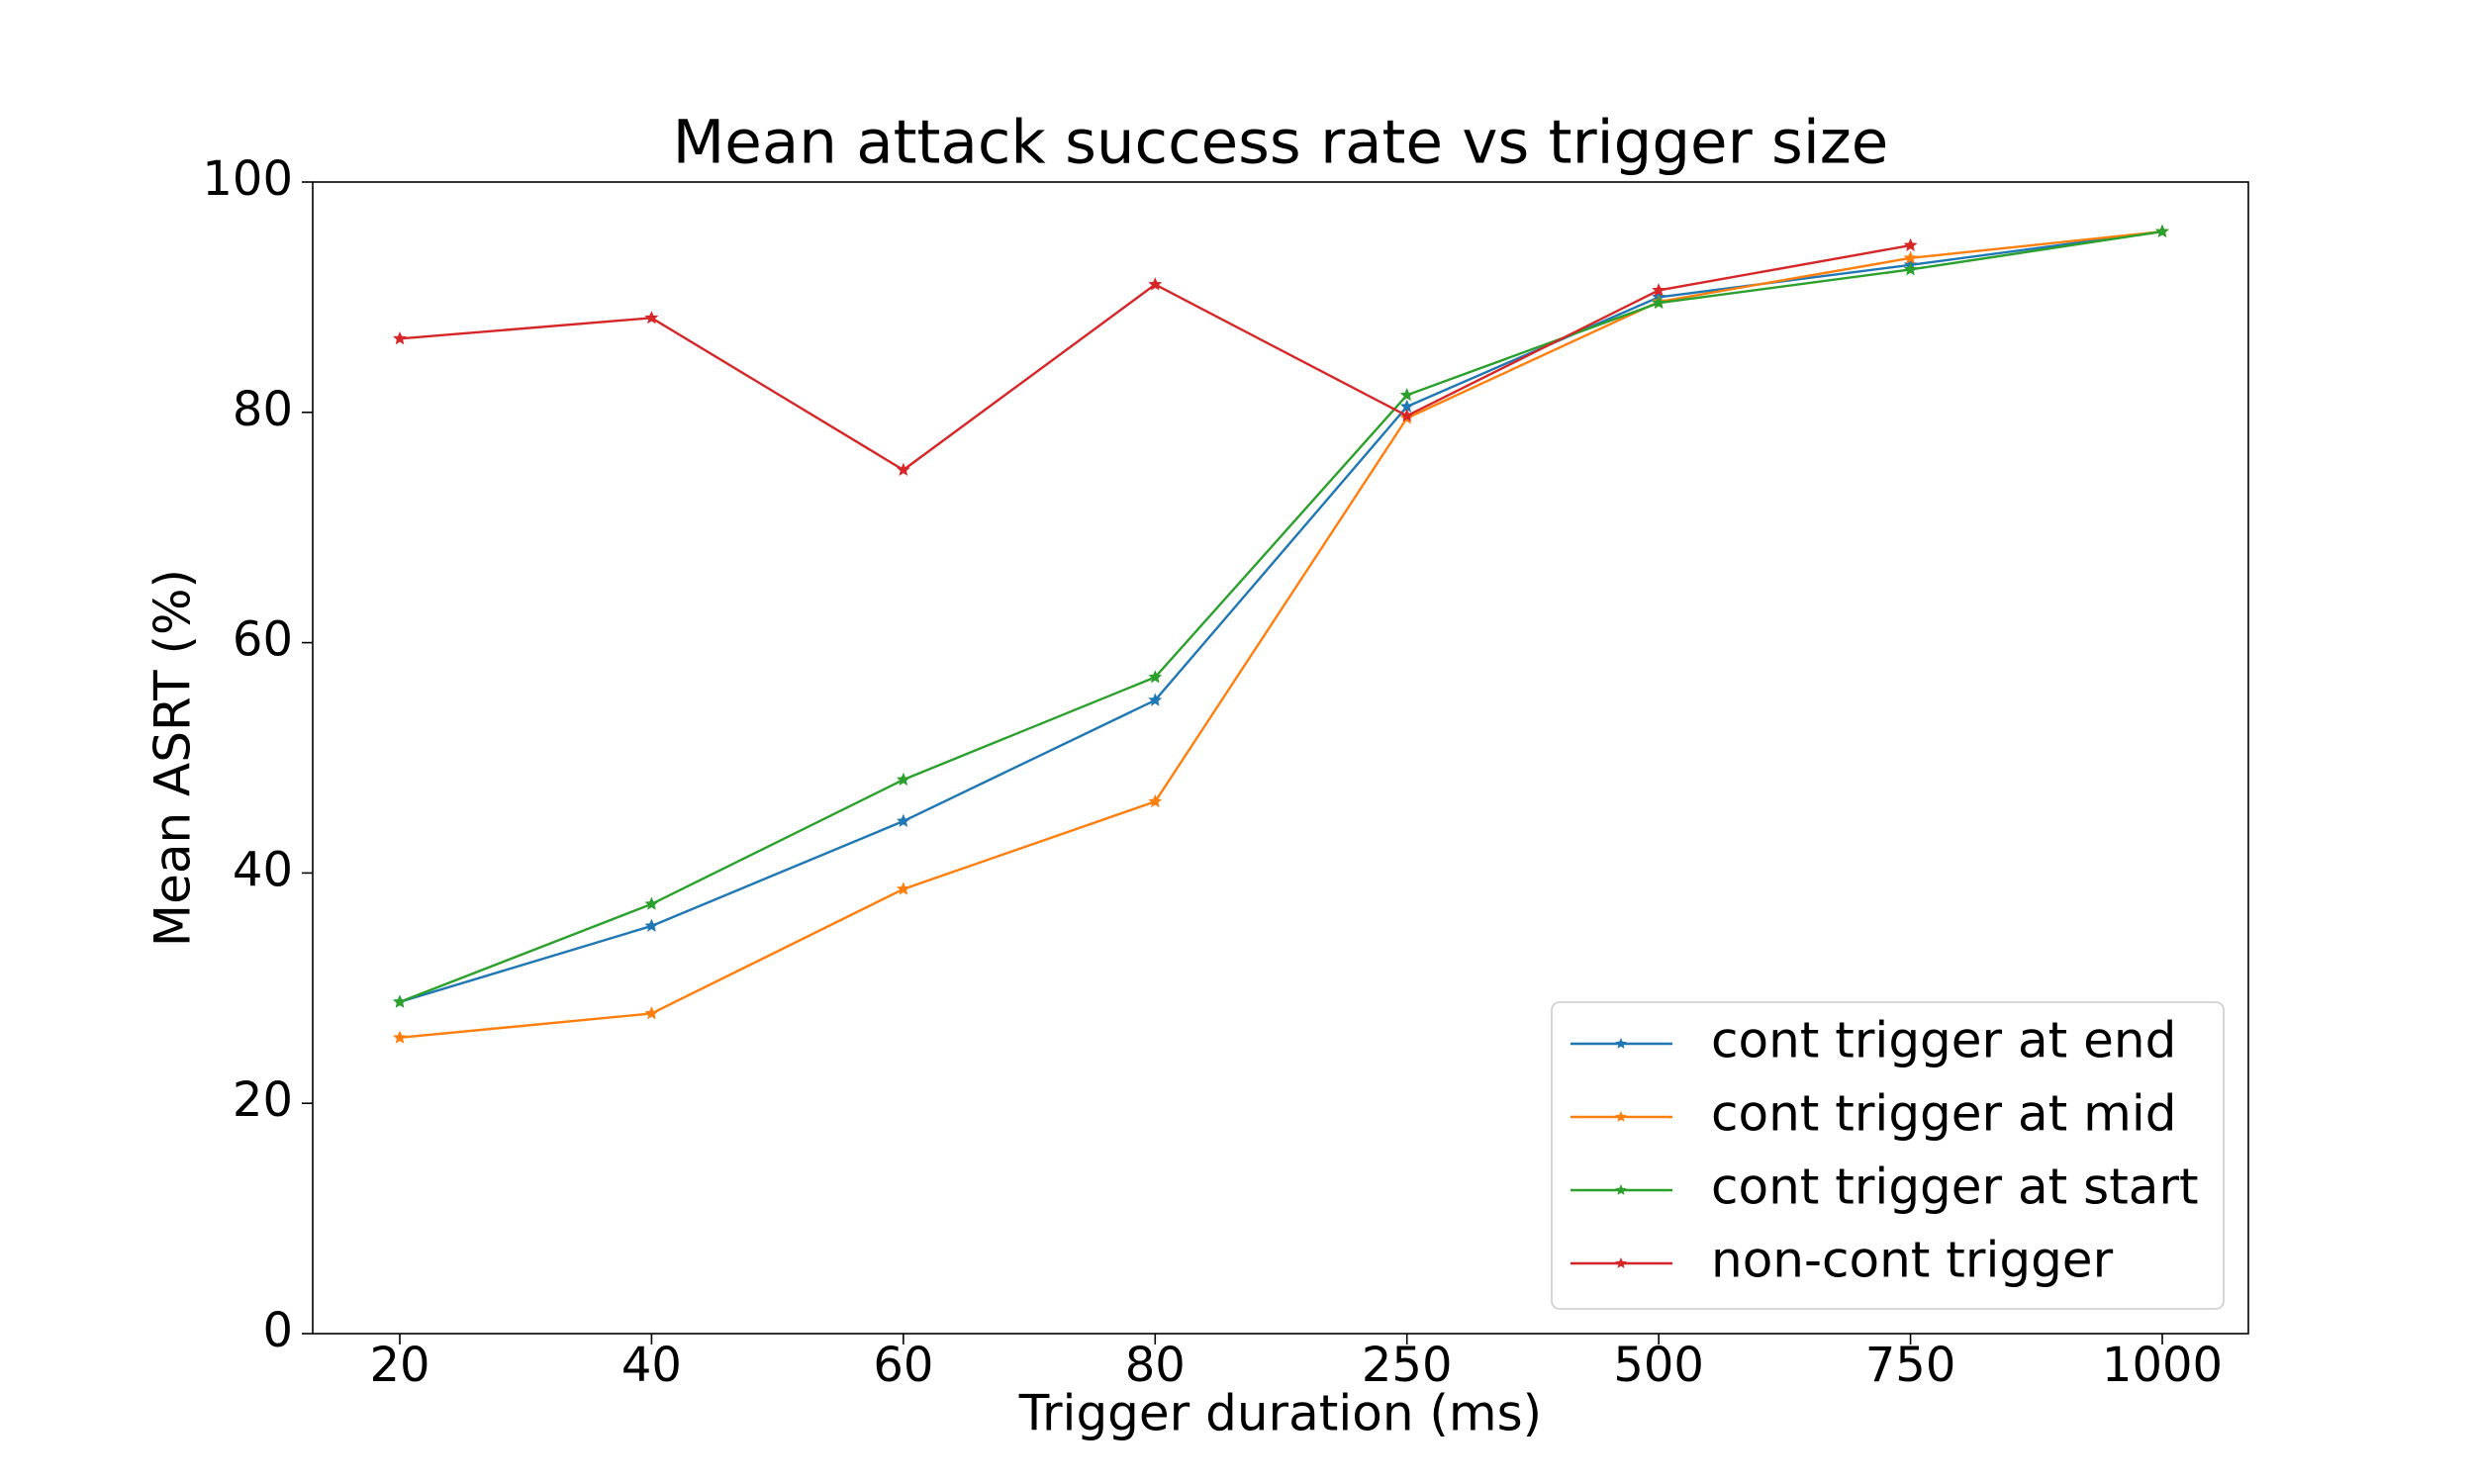 The width and height of the screenshot is (2474, 1484). What do you see at coordinates (248, 179) in the screenshot?
I see `y-tick-label: 100` at bounding box center [248, 179].